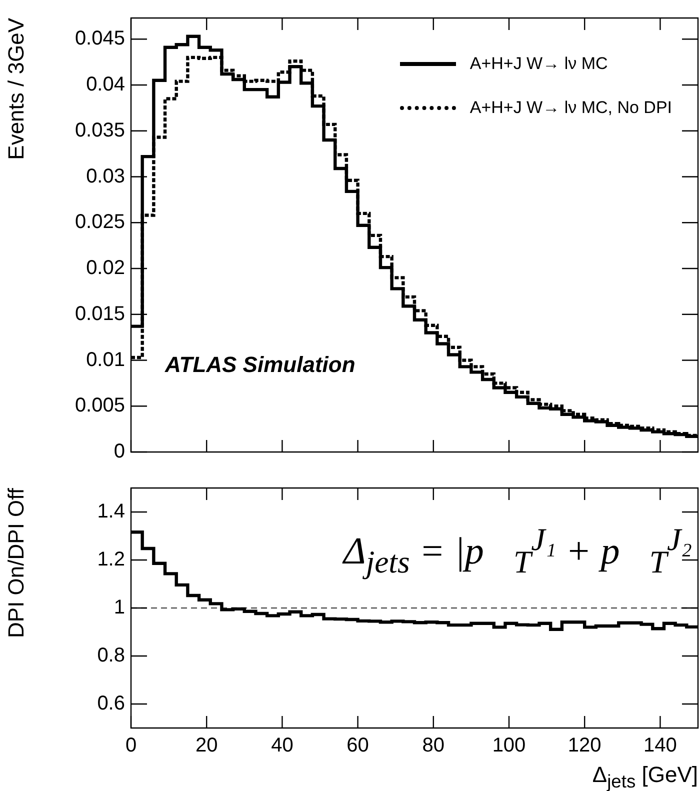  Describe the element at coordinates (206, 745) in the screenshot. I see `x-tick-label: 20` at that location.